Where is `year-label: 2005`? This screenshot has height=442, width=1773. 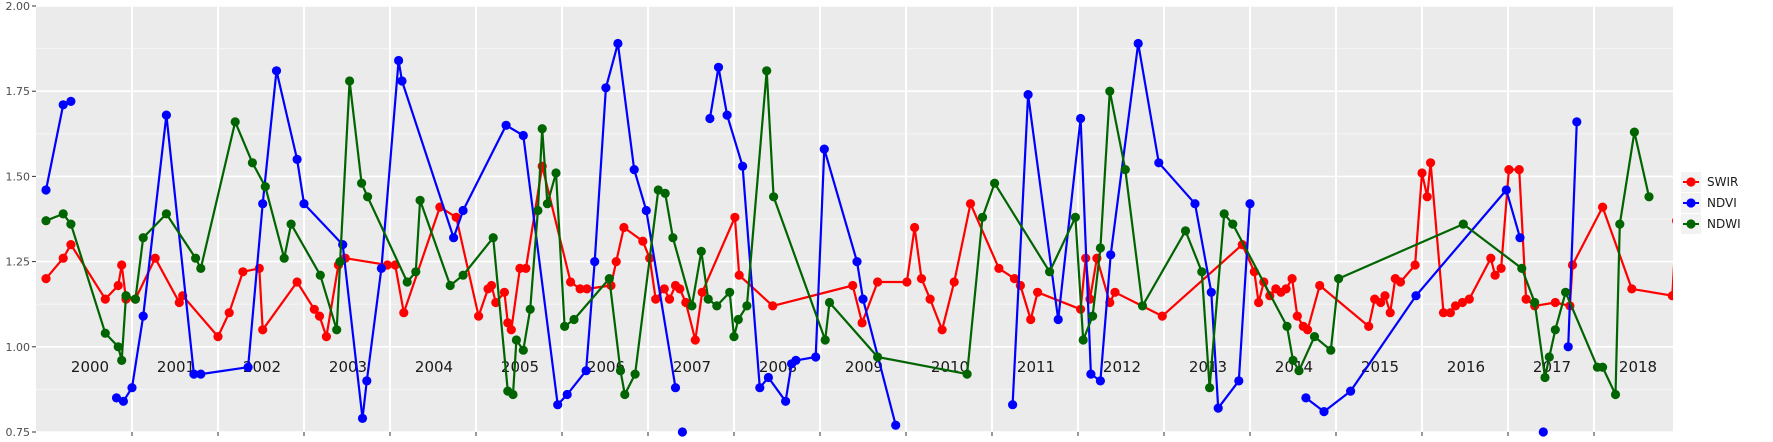 year-label: 2005 is located at coordinates (520, 367).